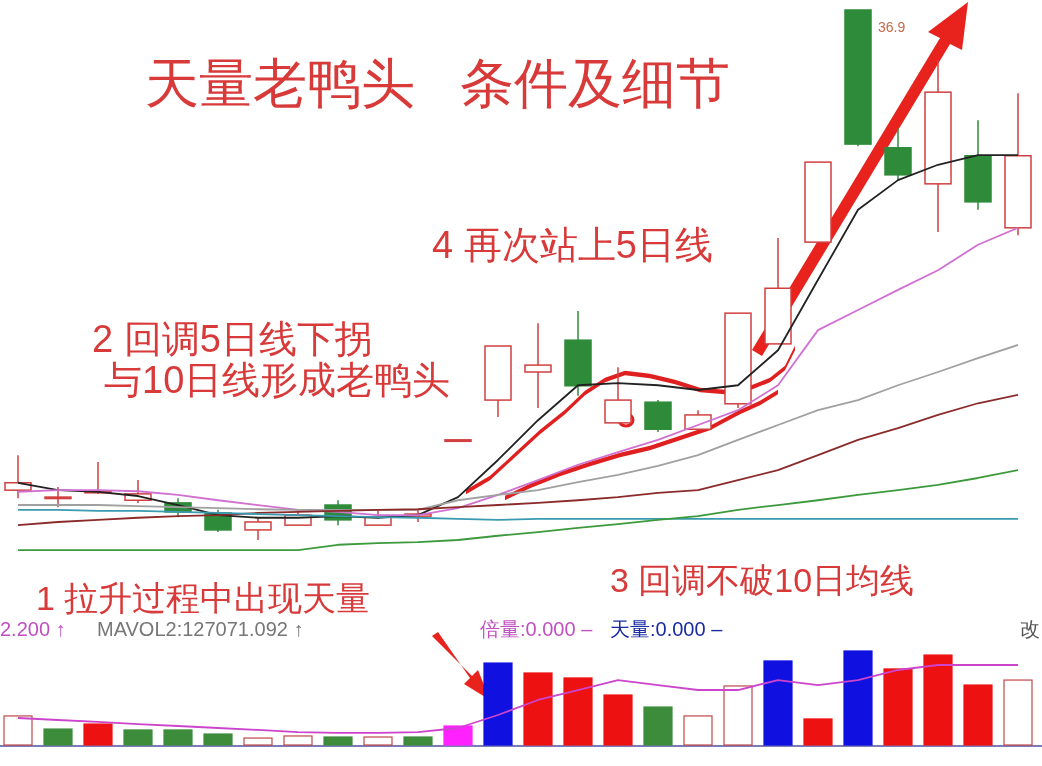 The width and height of the screenshot is (1042, 766). Describe the element at coordinates (892, 27) in the screenshot. I see `annotation: 36.9` at that location.